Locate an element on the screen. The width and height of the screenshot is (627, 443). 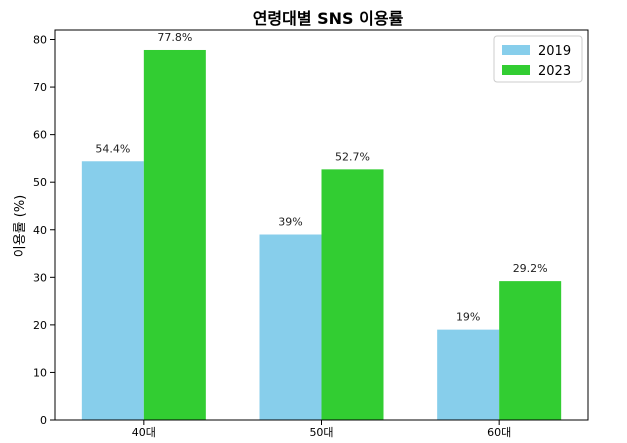
y-axis-label: 이용률 (%) is located at coordinates (20, 226).